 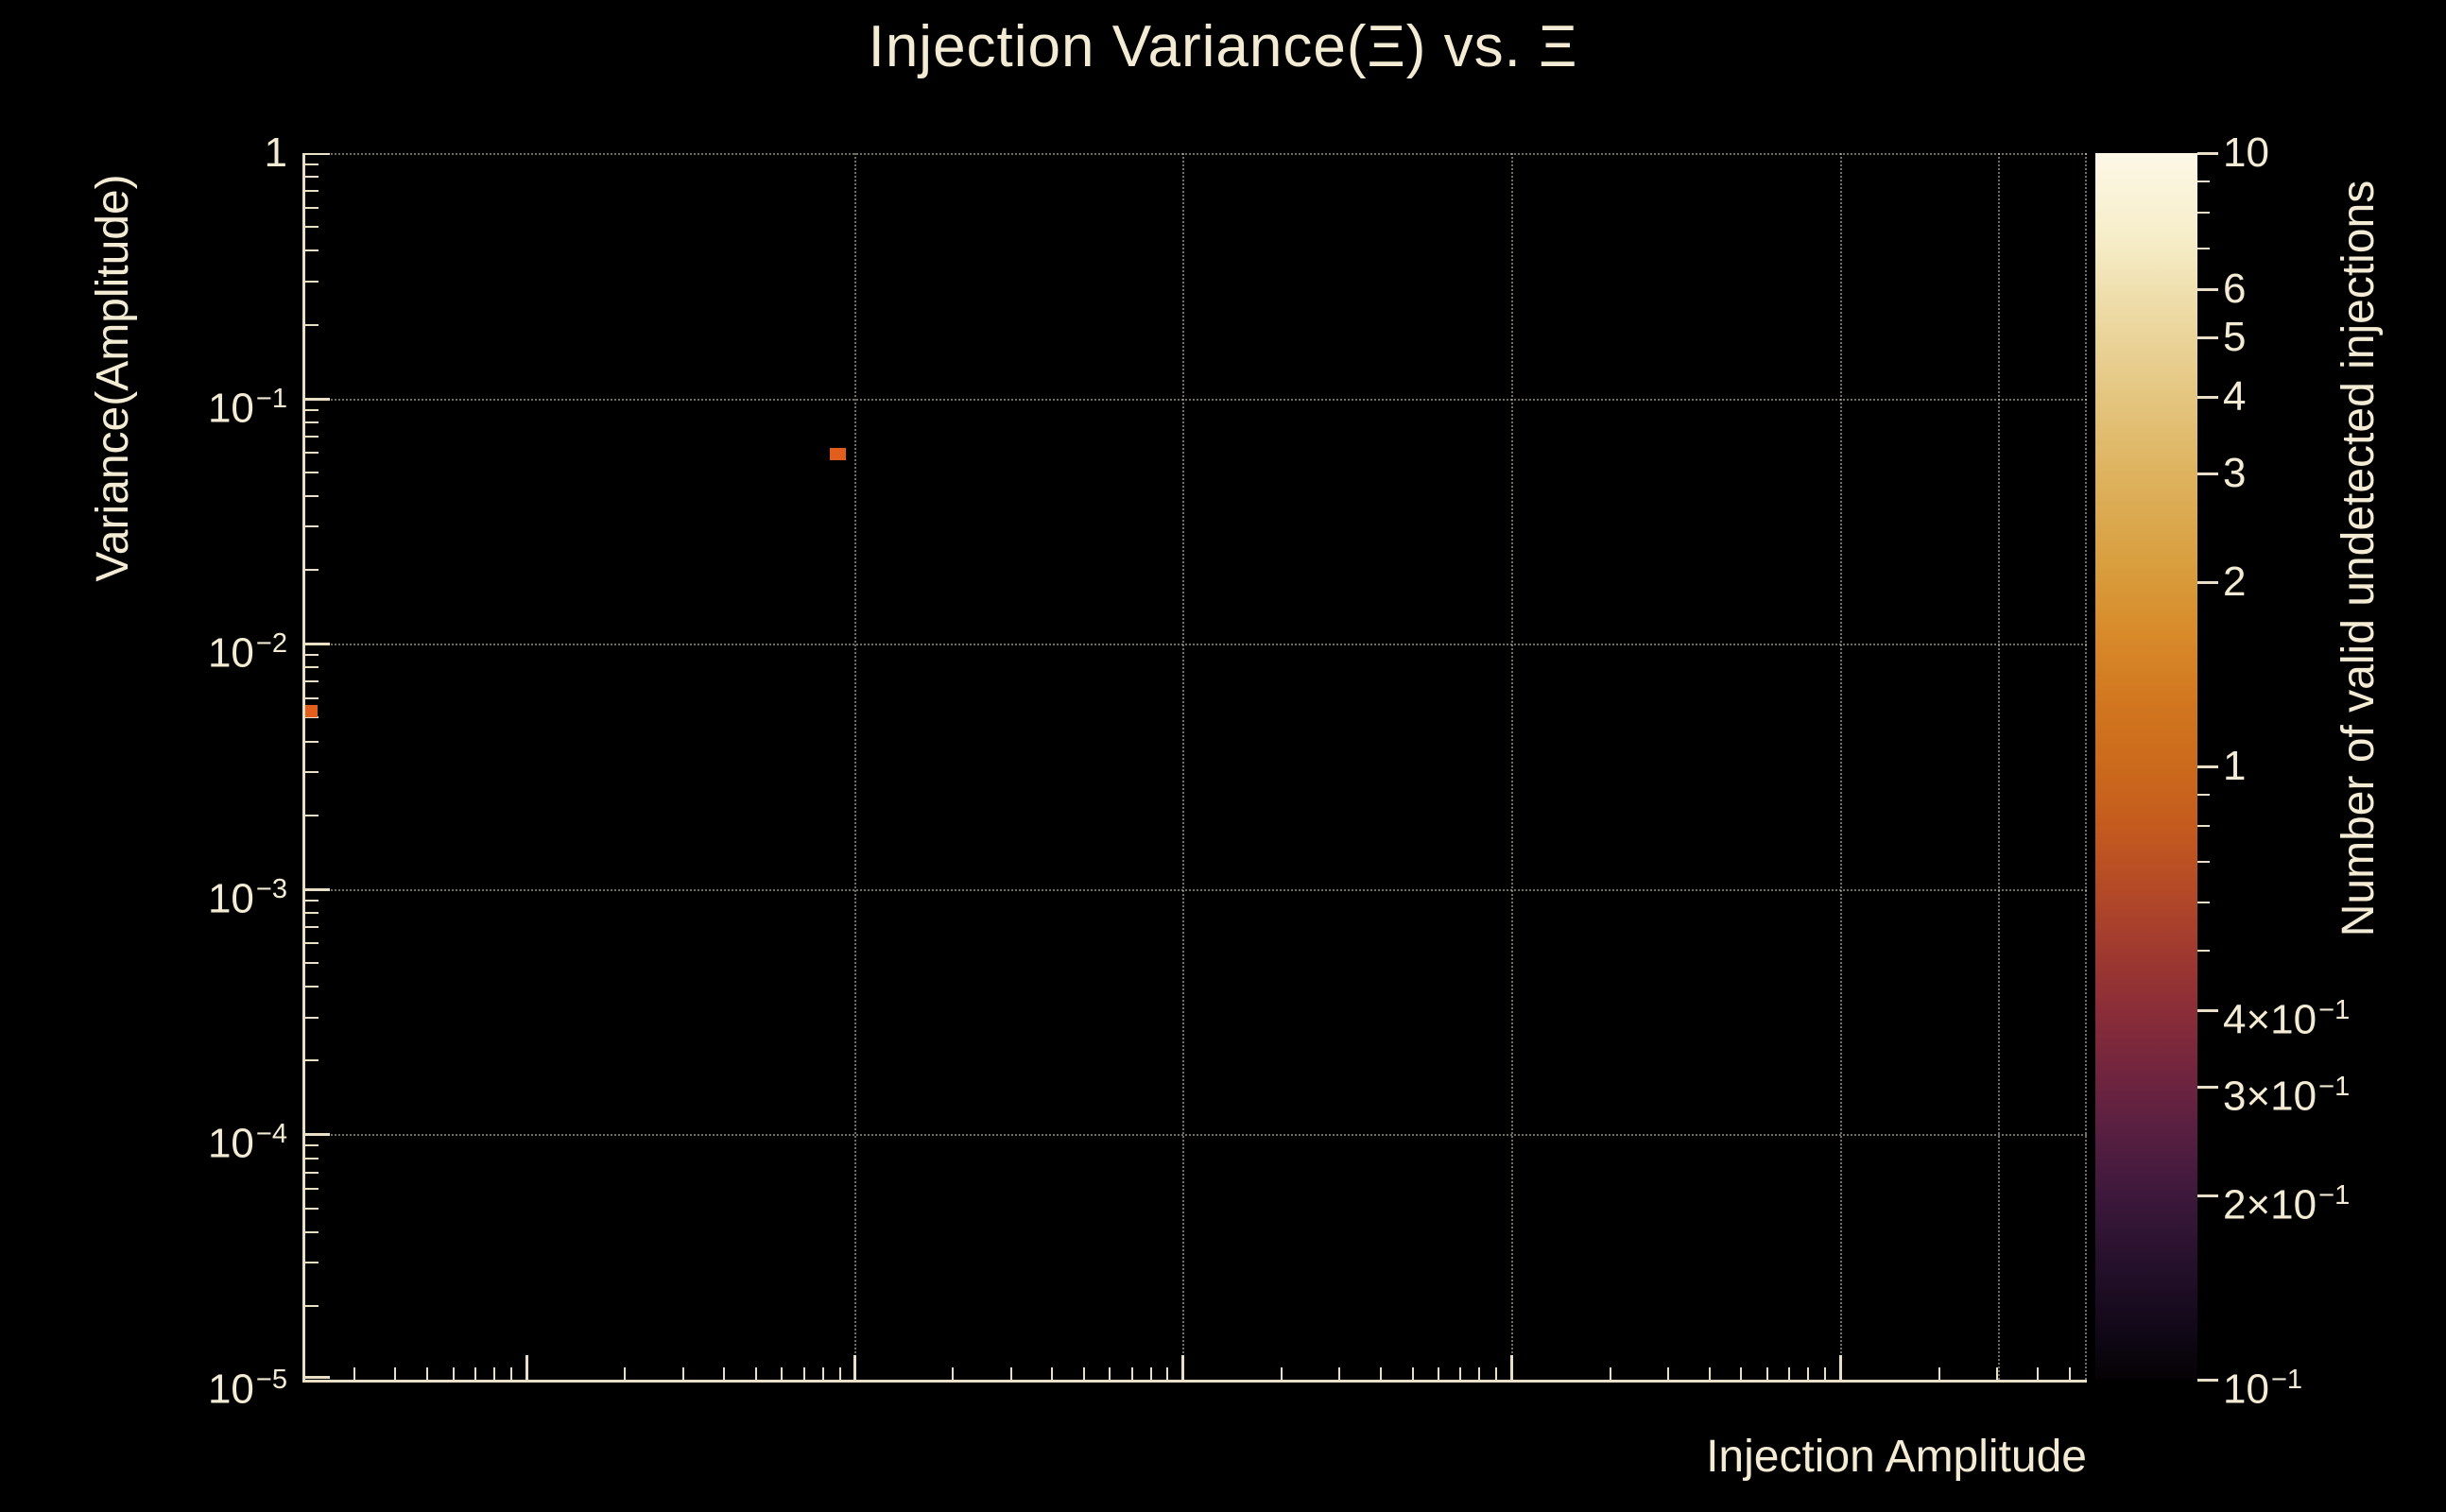 What do you see at coordinates (2287, 1019) in the screenshot?
I see `colorbar-tick-label: 4×10⁻¹` at bounding box center [2287, 1019].